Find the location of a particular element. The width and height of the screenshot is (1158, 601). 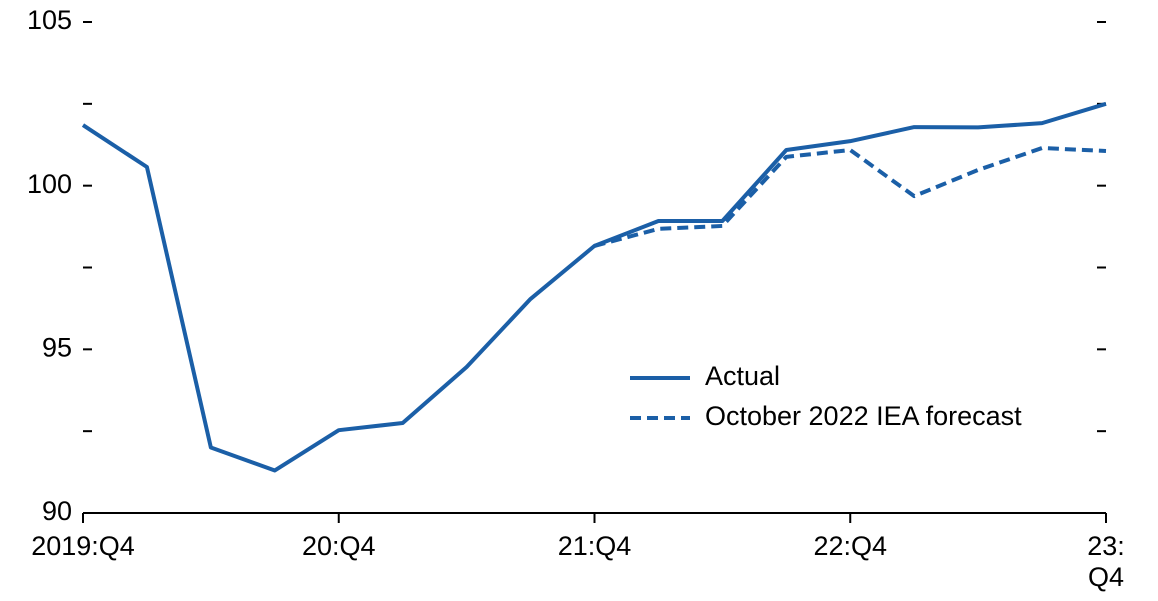

x-tick-label: 2019:Q4 is located at coordinates (83, 546).